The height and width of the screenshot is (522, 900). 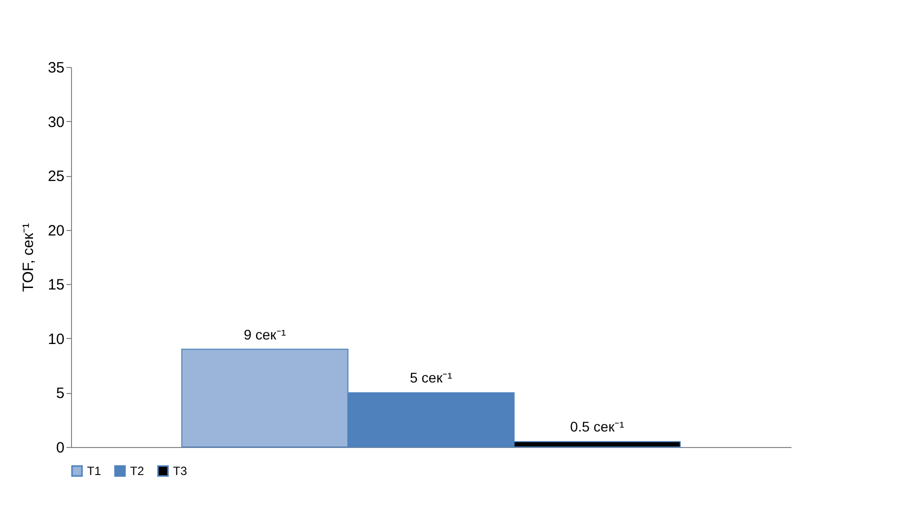 I want to click on legend-label: T2, so click(x=137, y=471).